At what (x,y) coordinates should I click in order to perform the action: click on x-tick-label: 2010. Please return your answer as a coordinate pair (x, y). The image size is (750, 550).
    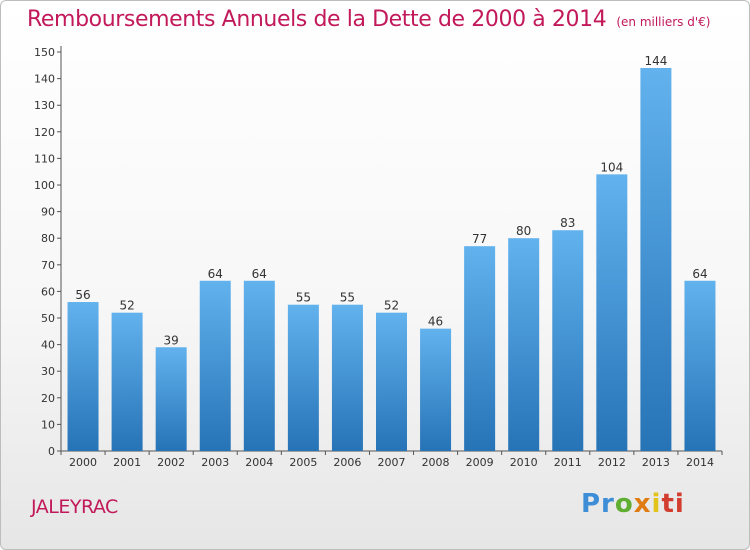
    Looking at the image, I should click on (524, 462).